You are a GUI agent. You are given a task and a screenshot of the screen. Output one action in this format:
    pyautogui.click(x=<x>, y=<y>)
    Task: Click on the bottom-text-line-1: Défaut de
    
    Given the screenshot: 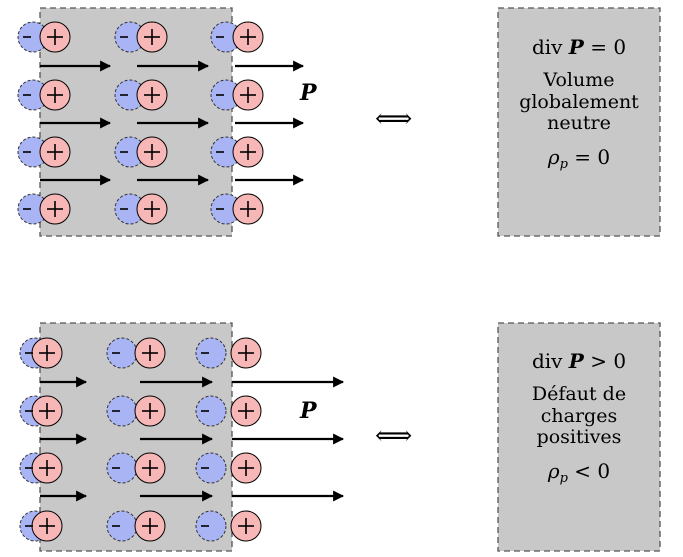 What is the action you would take?
    pyautogui.click(x=579, y=394)
    